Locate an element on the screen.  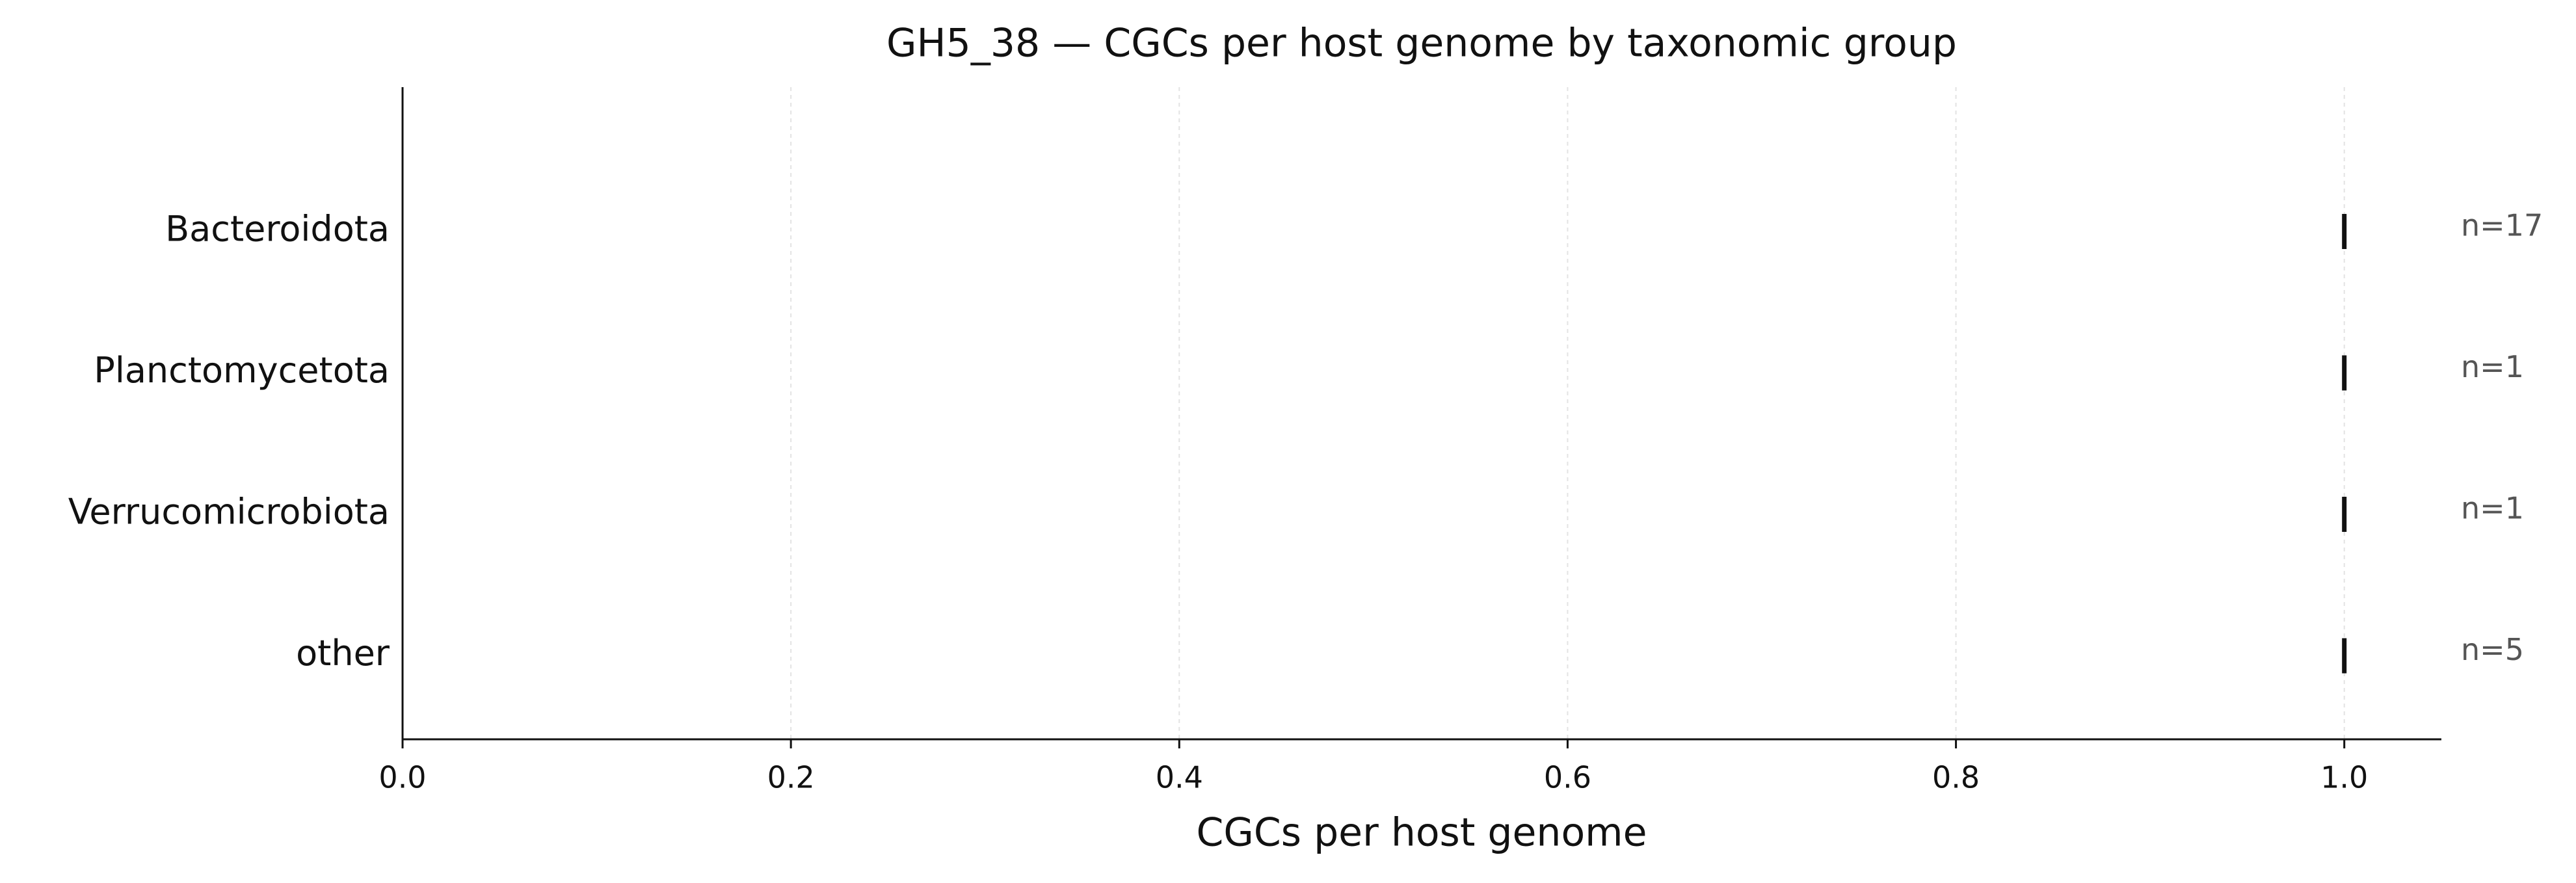
y-tick-label: other is located at coordinates (343, 653).